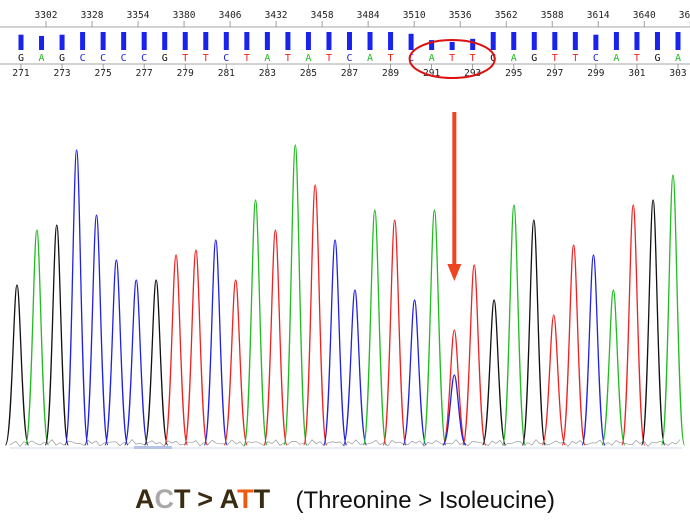  I want to click on scan-tick-label: 3432, so click(276, 15).